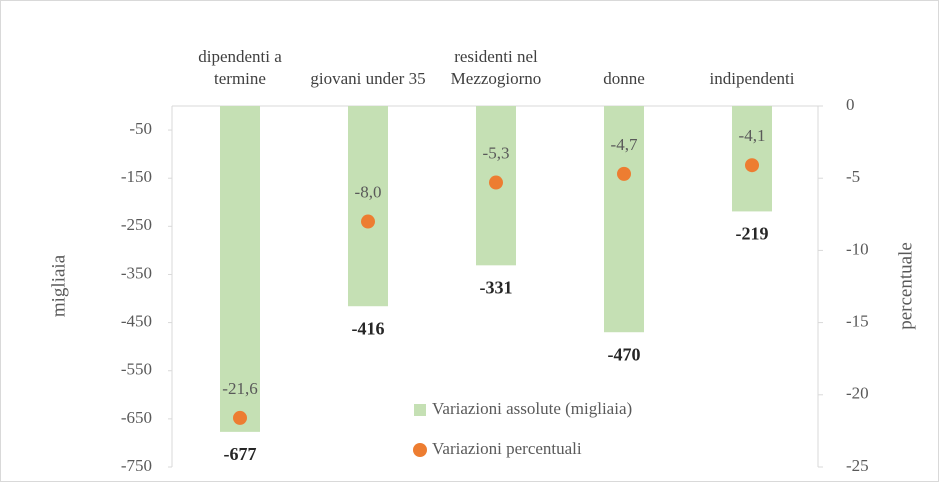 This screenshot has width=939, height=482. Describe the element at coordinates (624, 144) in the screenshot. I see `dot-value-label: -4,7` at that location.